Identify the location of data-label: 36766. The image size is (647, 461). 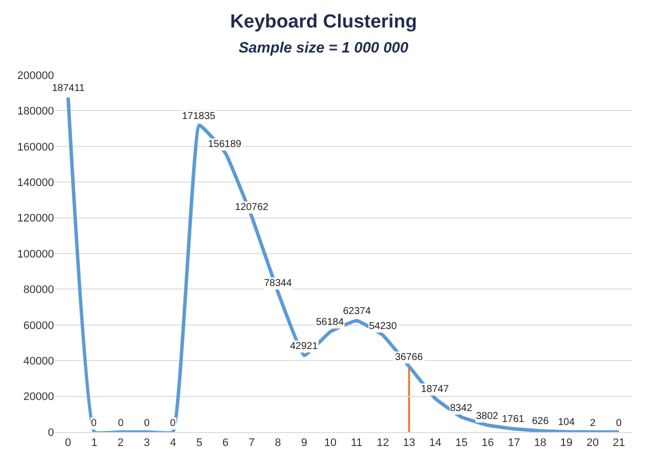
(409, 357).